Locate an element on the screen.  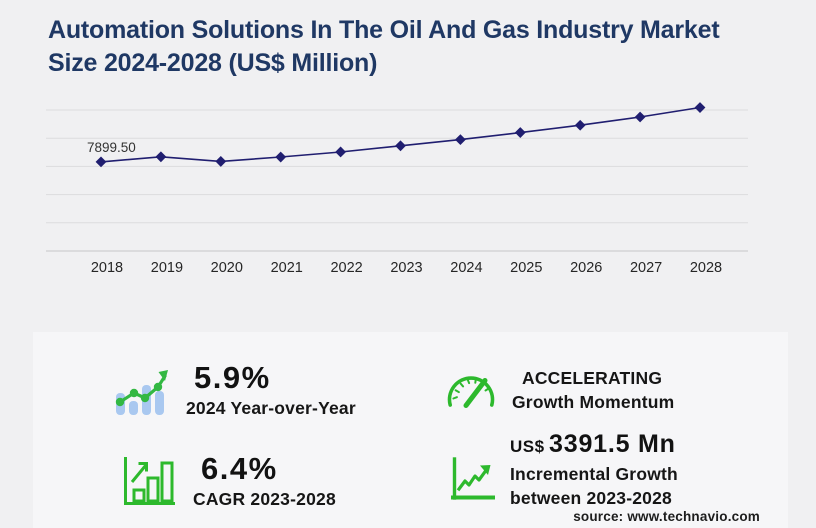
stat-card-cagr: 6.4% CAGR 2023-2028 is located at coordinates (228, 481).